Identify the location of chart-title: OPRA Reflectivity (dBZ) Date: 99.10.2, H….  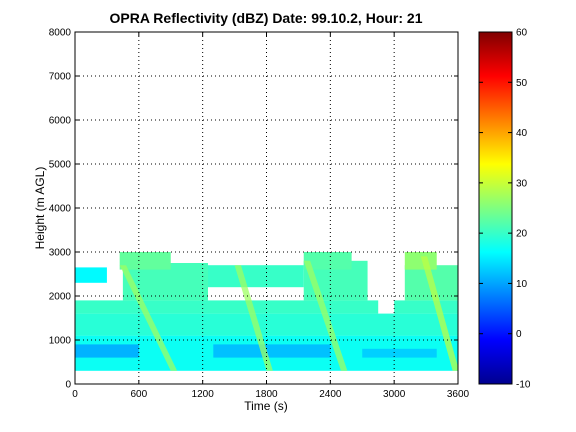
(265, 18).